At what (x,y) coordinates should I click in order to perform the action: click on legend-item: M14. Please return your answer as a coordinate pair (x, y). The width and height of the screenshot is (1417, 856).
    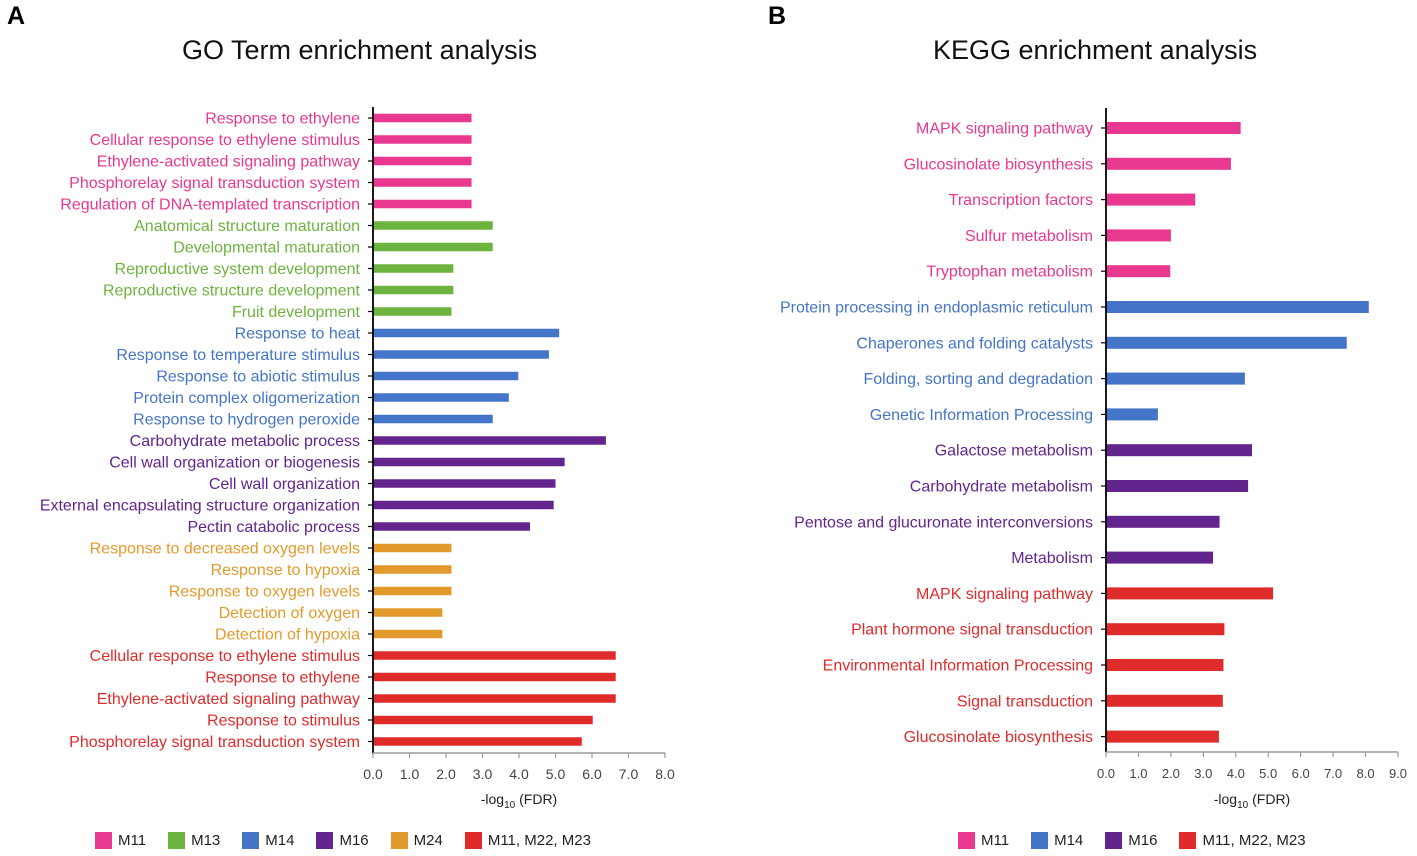
    Looking at the image, I should click on (1057, 840).